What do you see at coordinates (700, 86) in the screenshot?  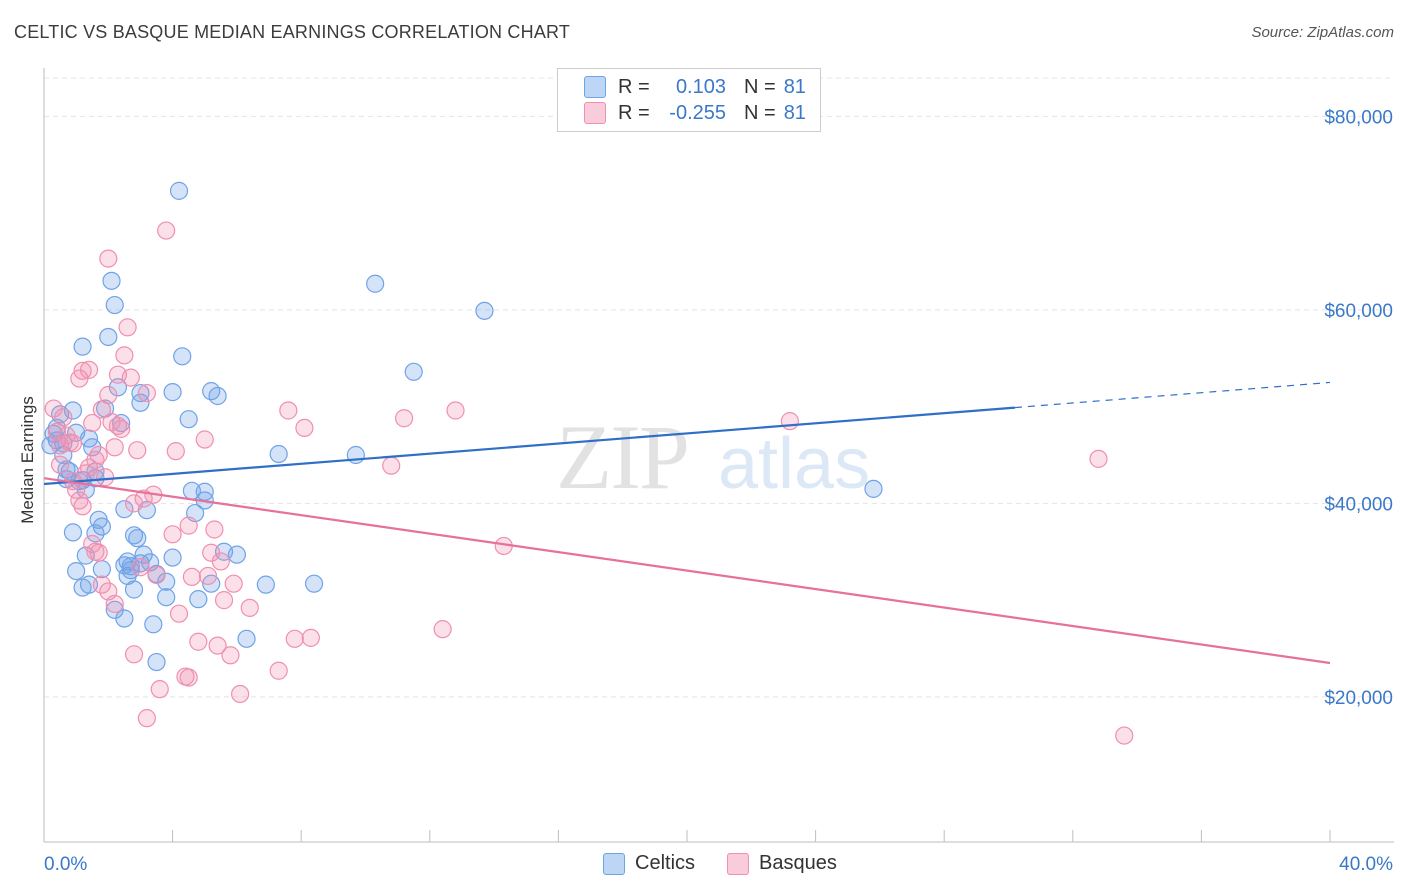 I see `legend-r-value: 0.103` at bounding box center [700, 86].